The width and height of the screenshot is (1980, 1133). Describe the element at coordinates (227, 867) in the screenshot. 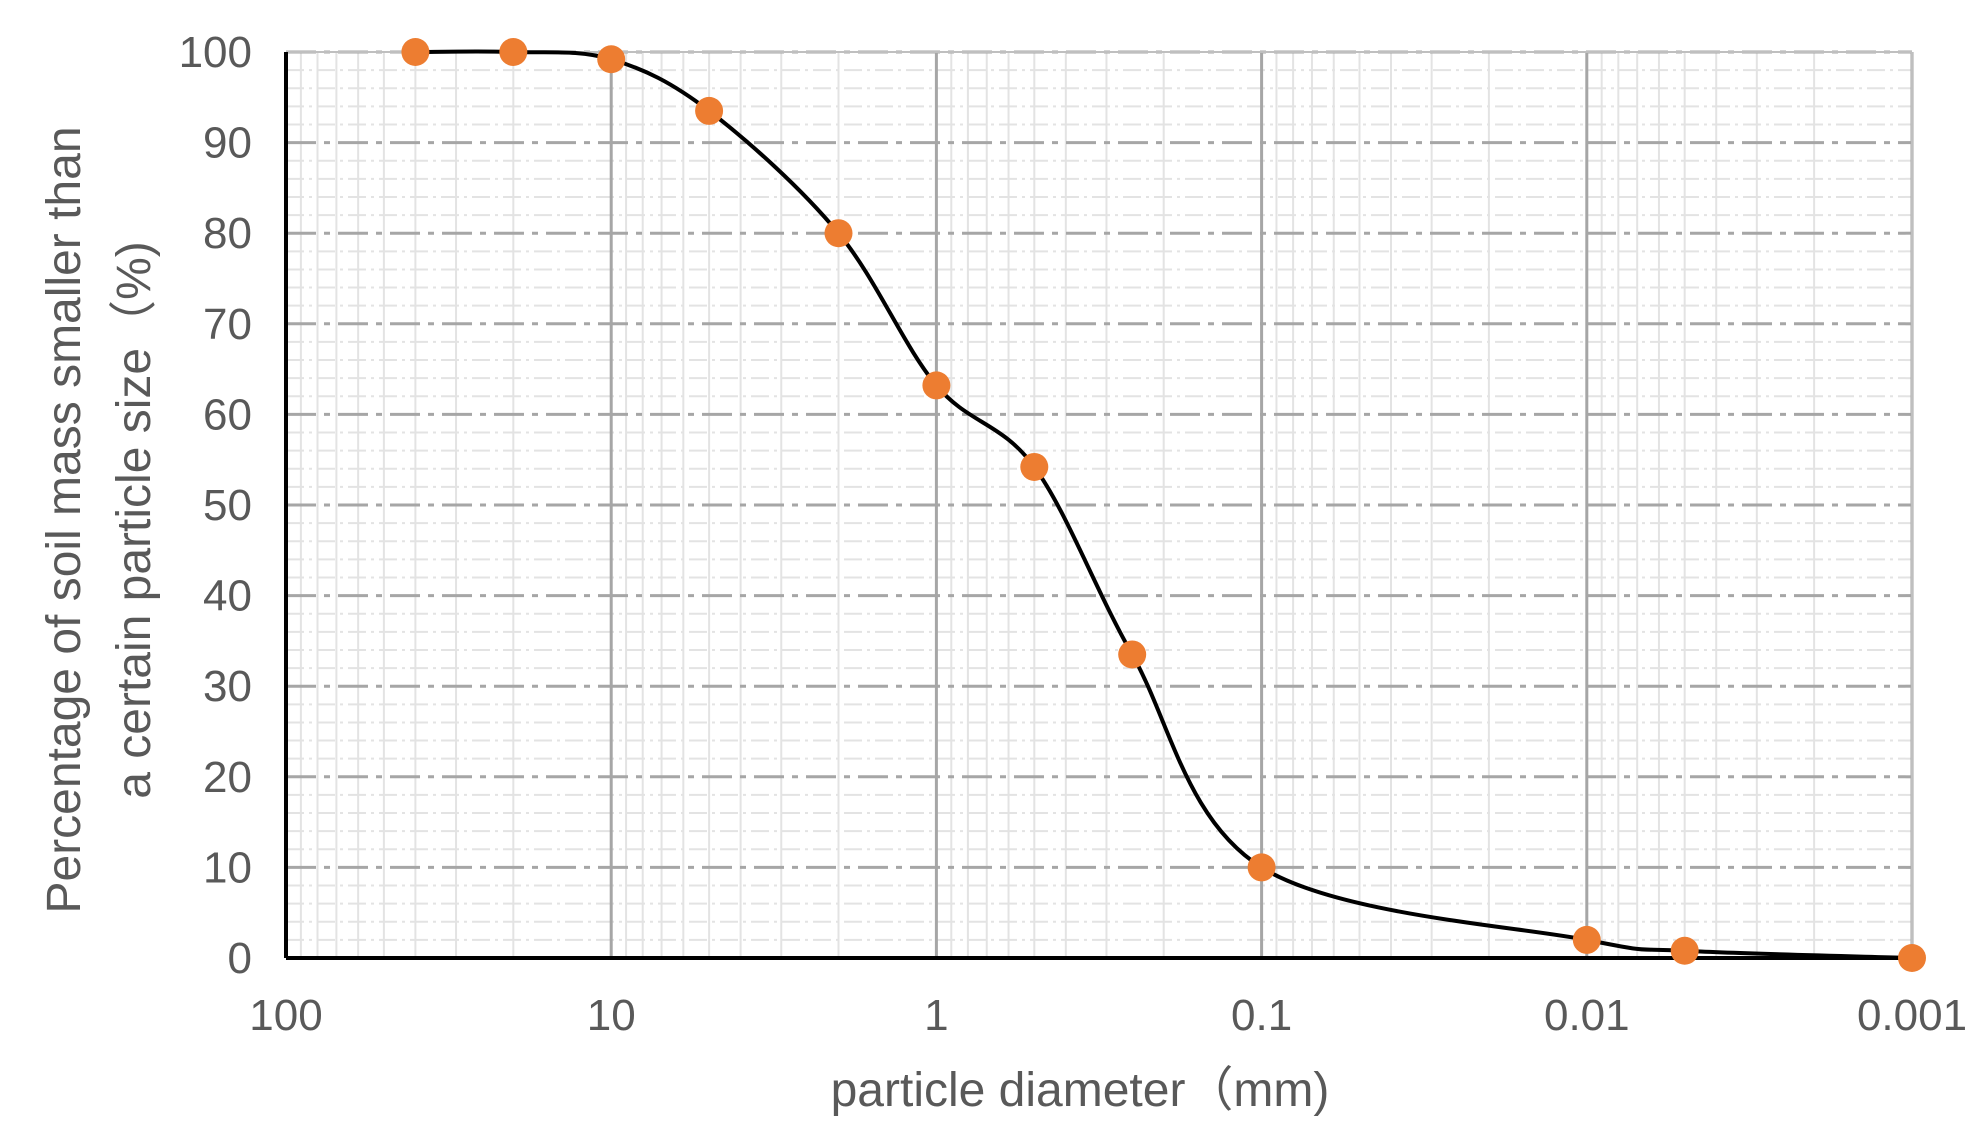

I see `y-tick-label: 10` at that location.